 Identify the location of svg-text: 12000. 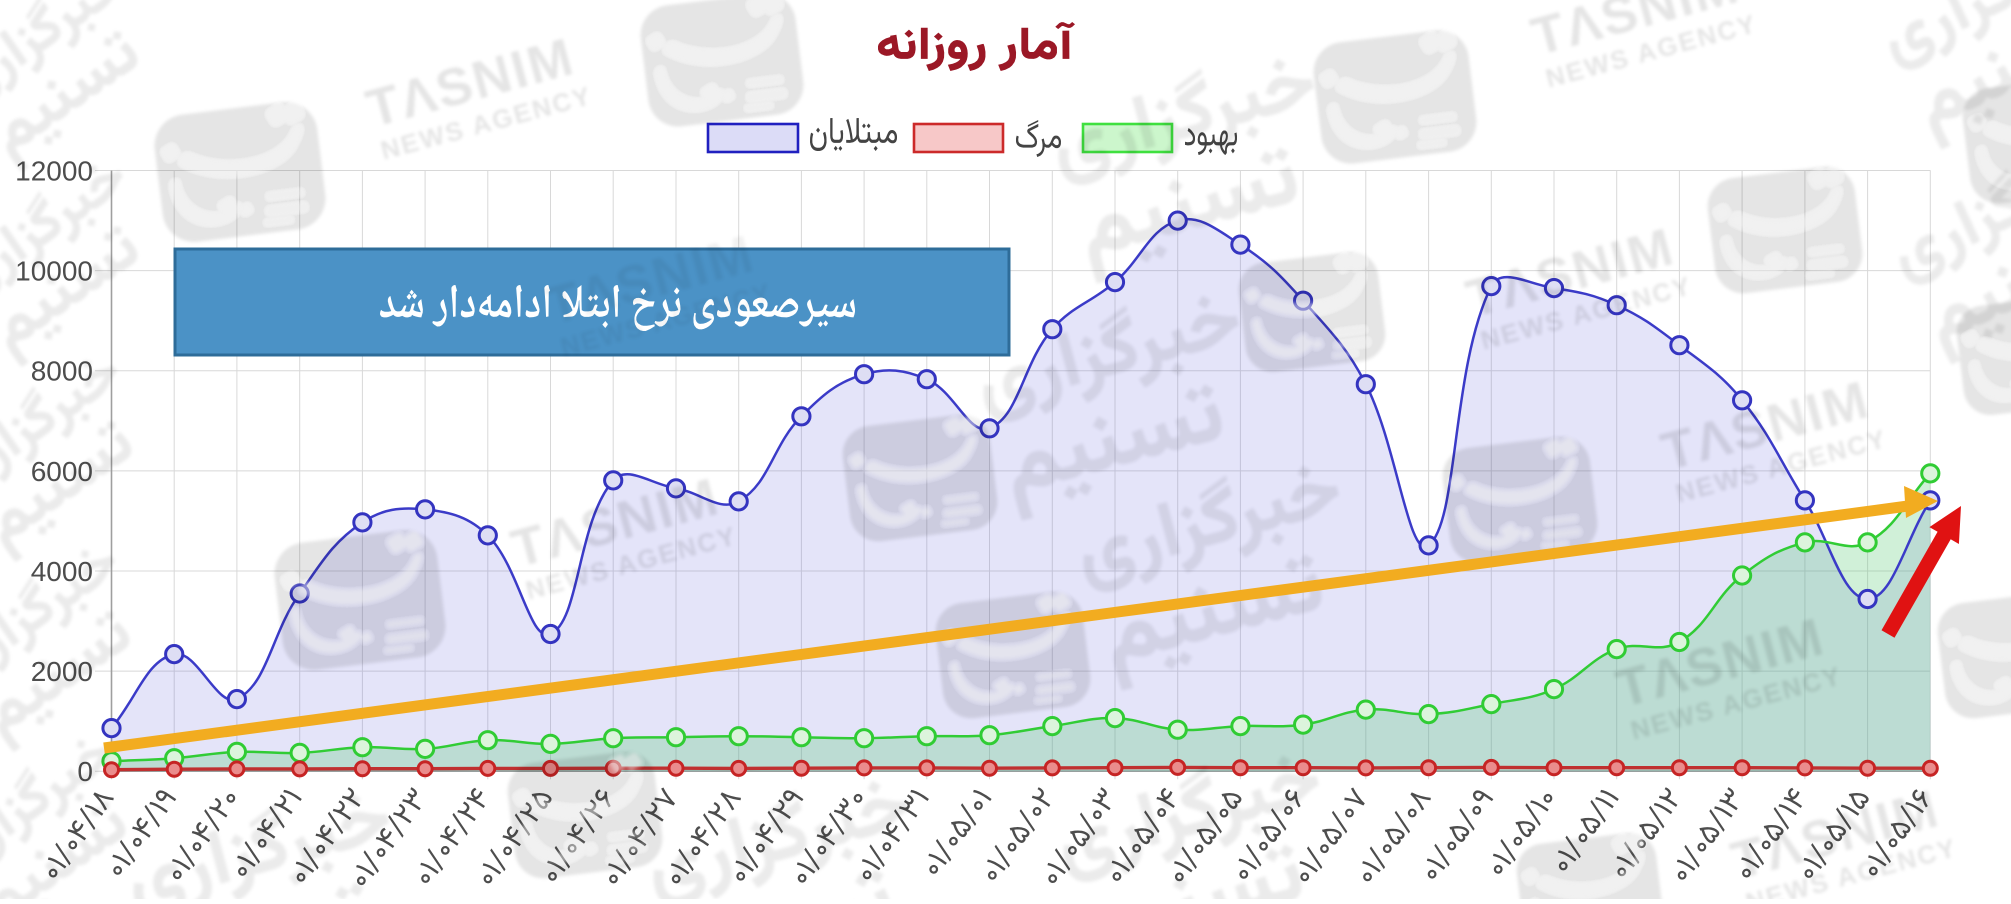
(54, 171).